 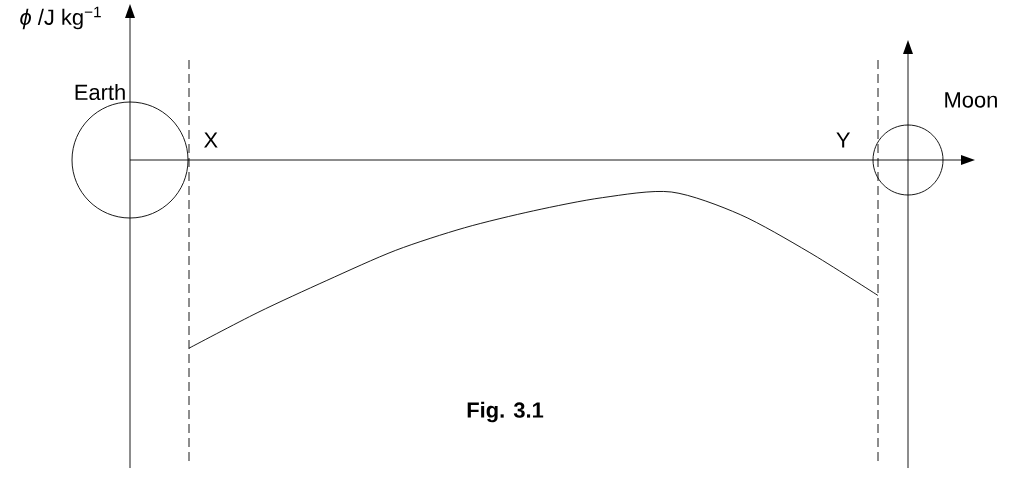 I want to click on caption: Fig. 3.1, so click(x=505, y=412).